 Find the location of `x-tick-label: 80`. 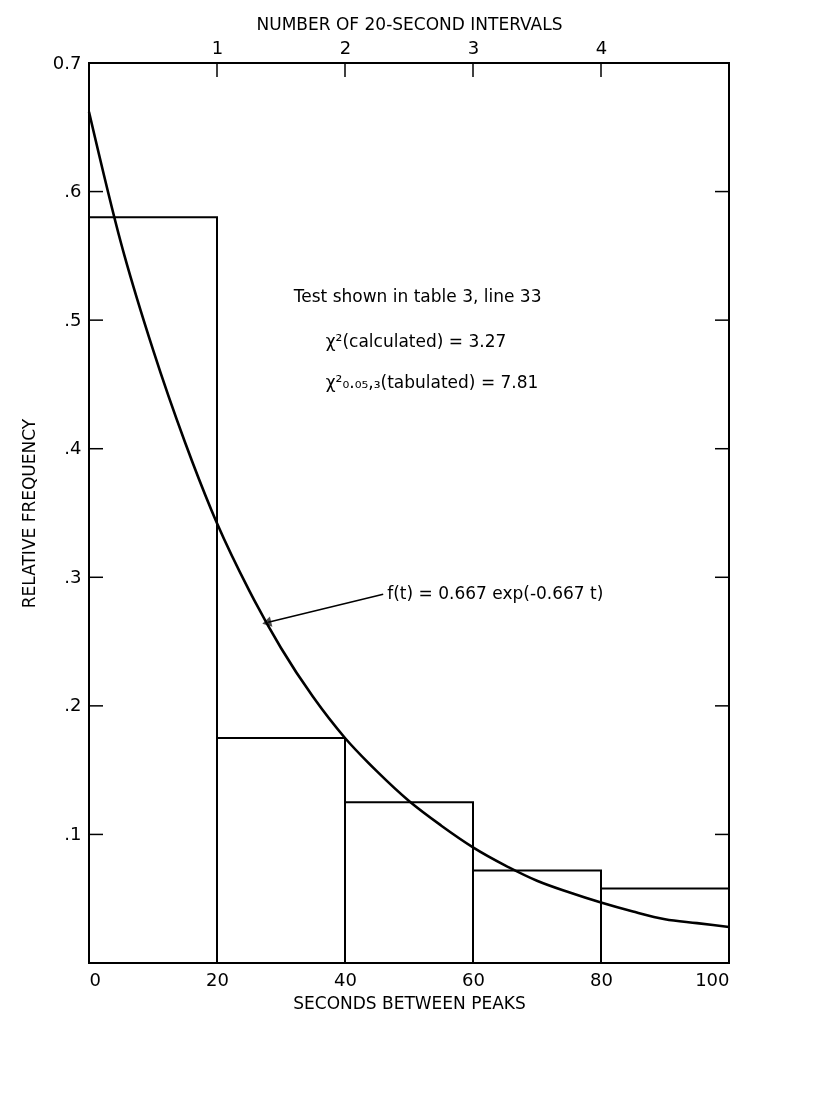

x-tick-label: 80 is located at coordinates (601, 979).